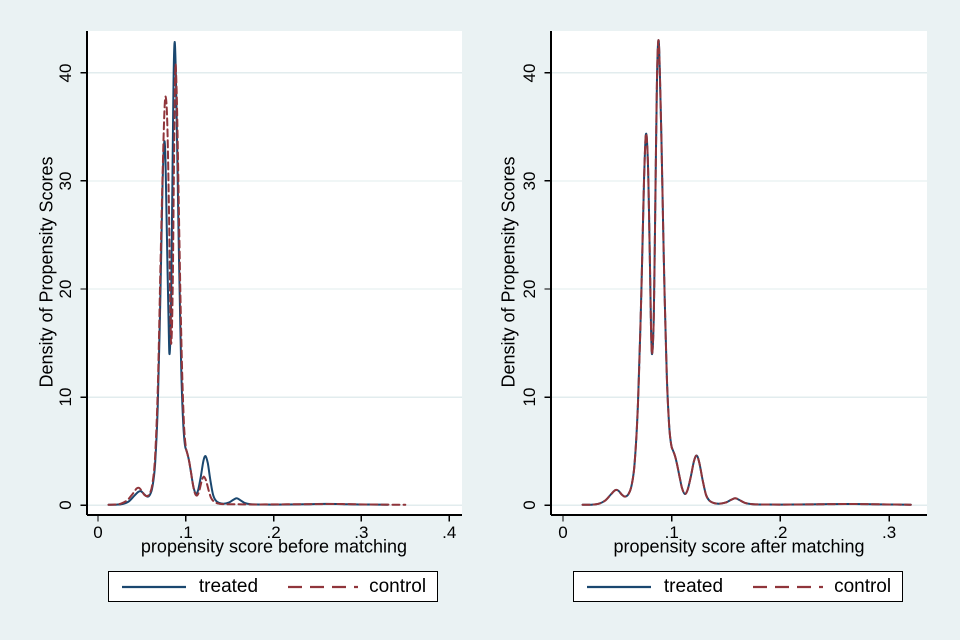 This screenshot has height=640, width=960. I want to click on x-axis-title-before: propensity score before matching, so click(274, 546).